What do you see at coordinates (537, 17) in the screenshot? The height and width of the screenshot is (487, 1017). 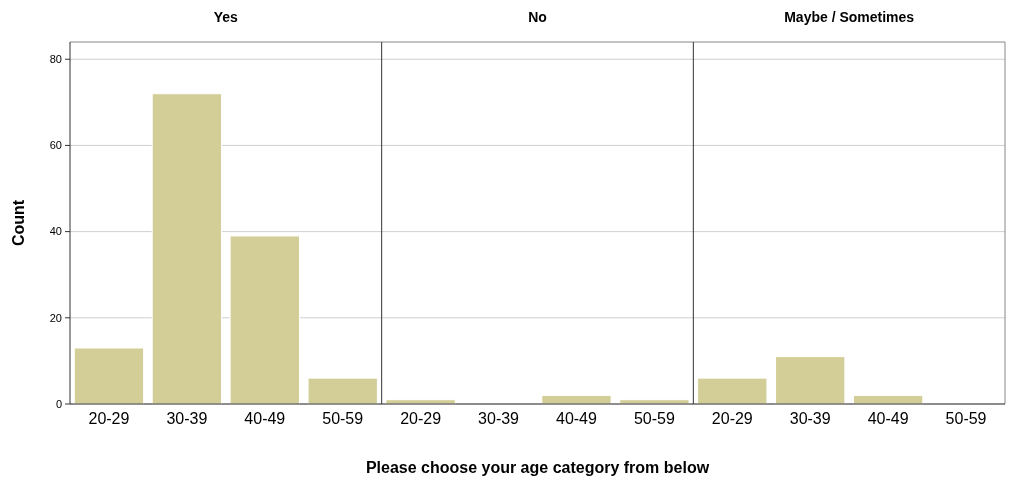 I see `chart-title: No` at bounding box center [537, 17].